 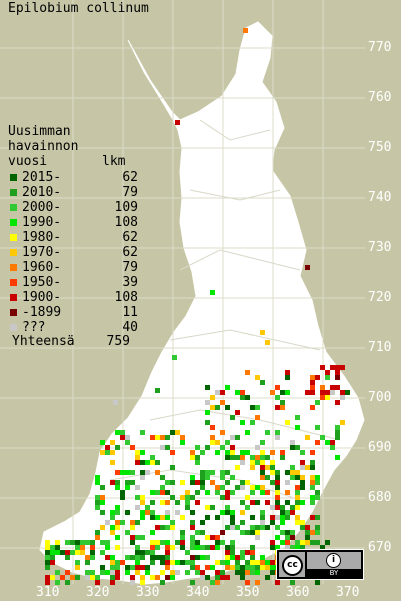 I want to click on legend-label: 1900-, so click(x=42, y=297).